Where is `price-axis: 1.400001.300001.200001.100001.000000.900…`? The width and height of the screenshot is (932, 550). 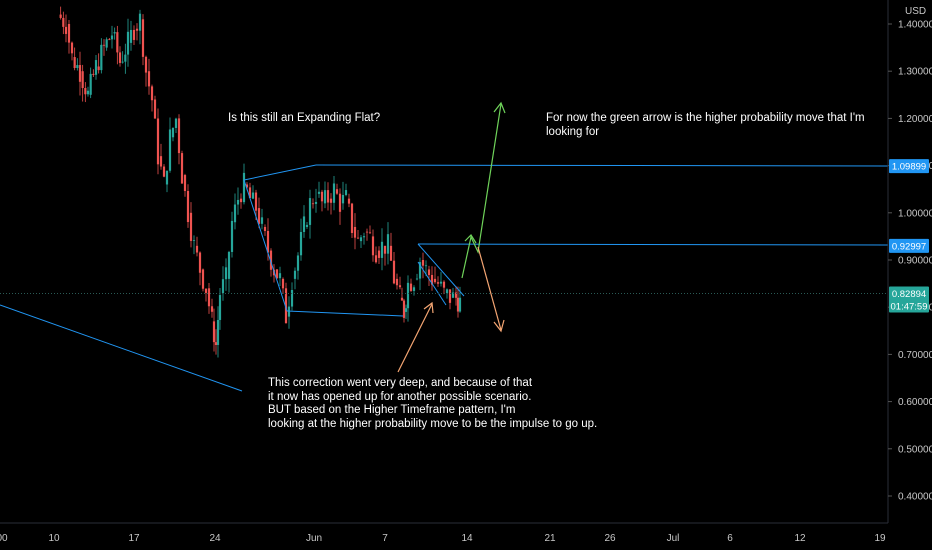 price-axis: 1.400001.300001.200001.100001.000000.900… is located at coordinates (910, 261).